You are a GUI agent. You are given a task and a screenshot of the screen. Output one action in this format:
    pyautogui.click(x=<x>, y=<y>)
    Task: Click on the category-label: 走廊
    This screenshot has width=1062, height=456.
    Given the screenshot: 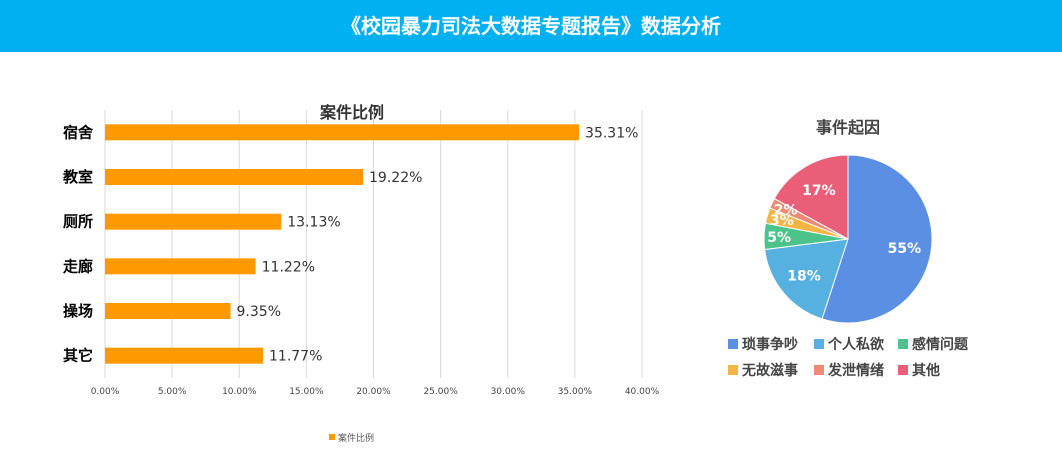 What is the action you would take?
    pyautogui.click(x=78, y=266)
    